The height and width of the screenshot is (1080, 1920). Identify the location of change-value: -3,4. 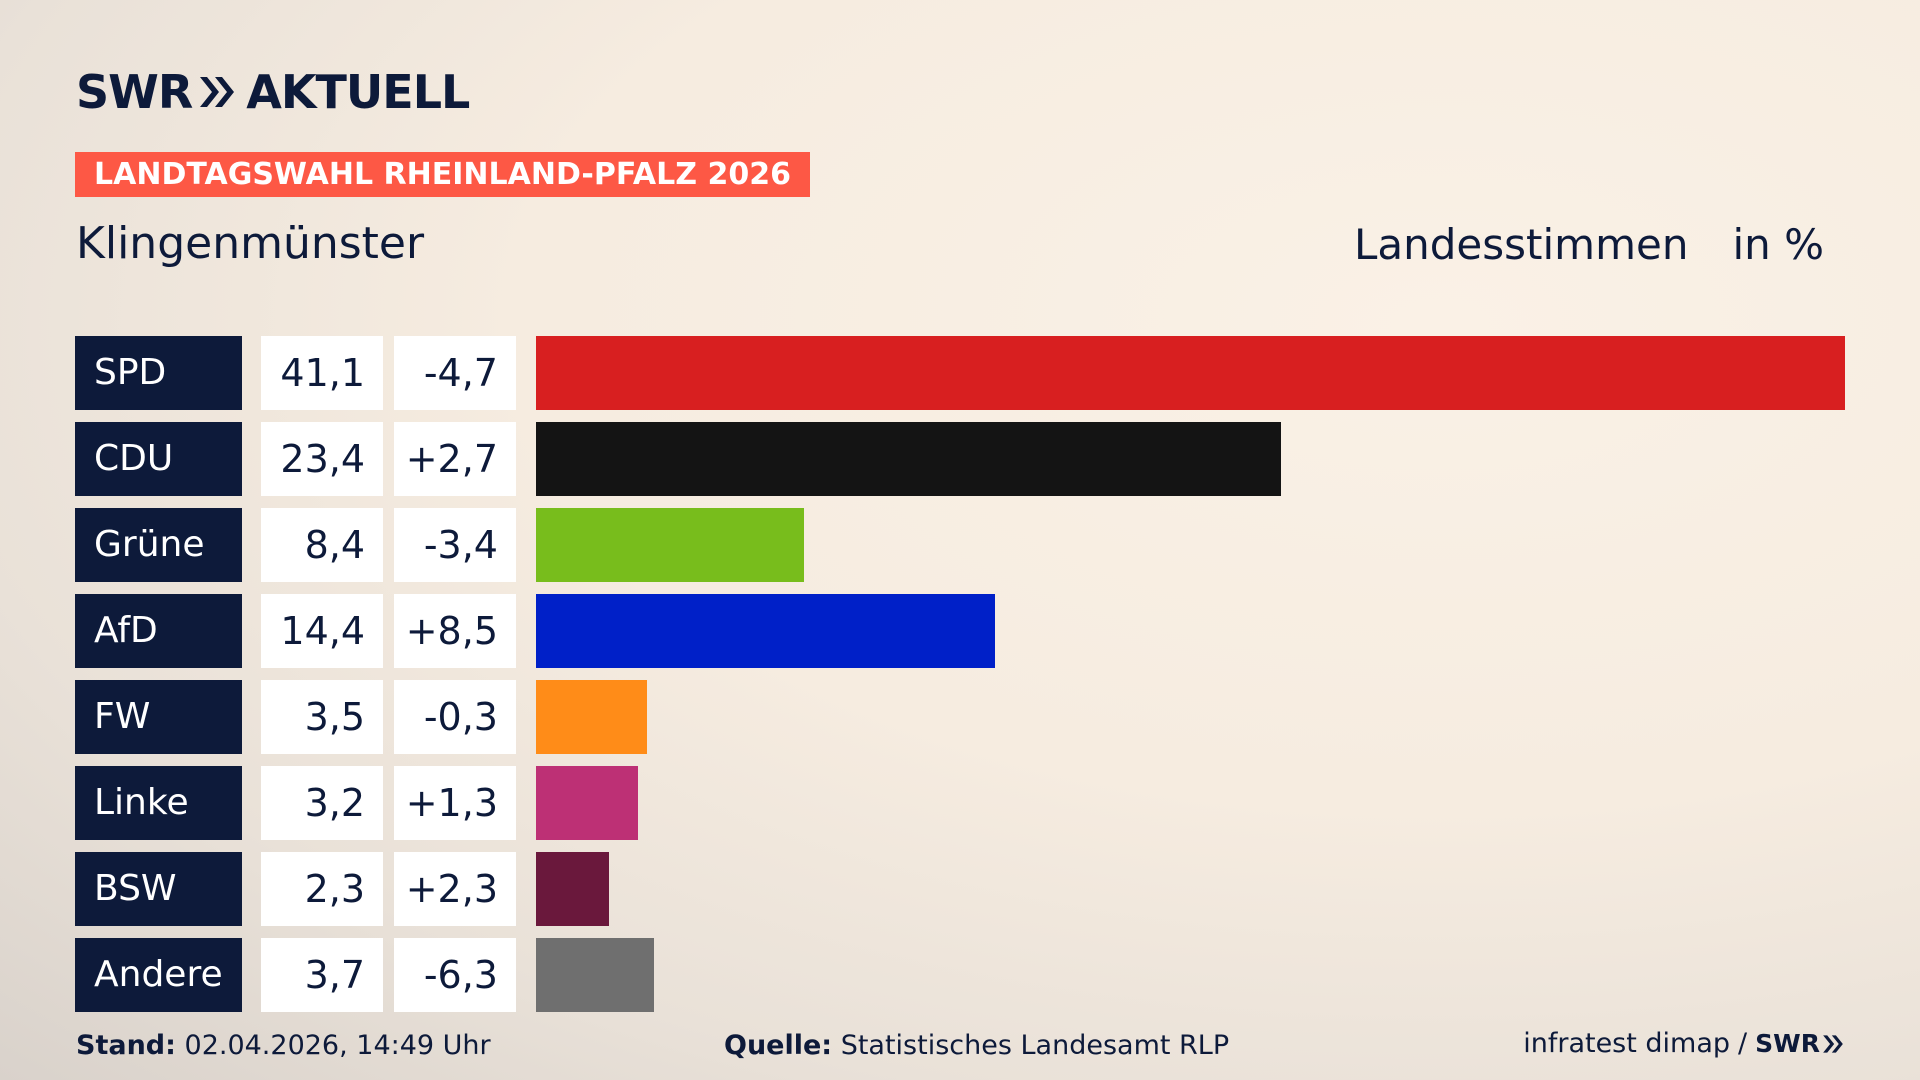
(455, 545).